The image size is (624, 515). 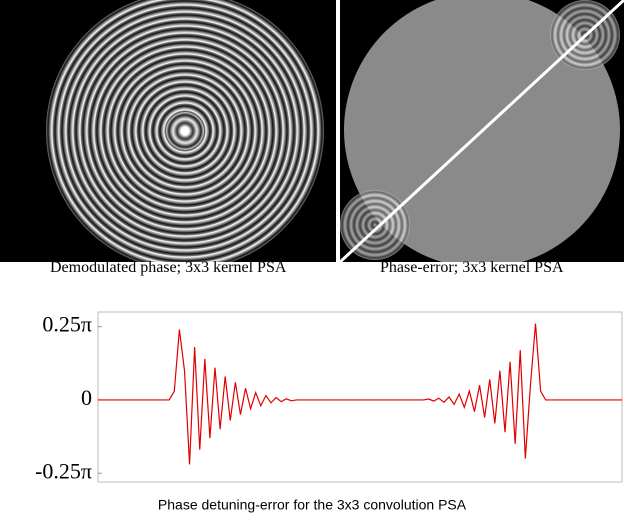 What do you see at coordinates (375, 225) in the screenshot?
I see `corner-rings` at bounding box center [375, 225].